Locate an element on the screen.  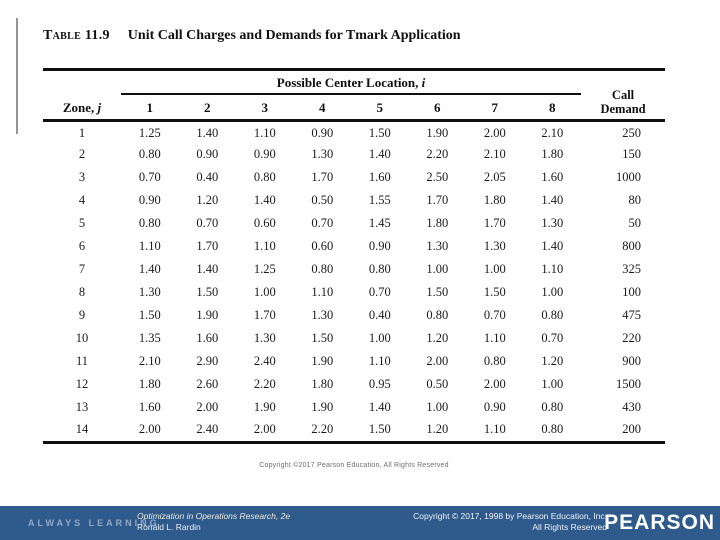
location-column-header: 3 is located at coordinates (265, 107).